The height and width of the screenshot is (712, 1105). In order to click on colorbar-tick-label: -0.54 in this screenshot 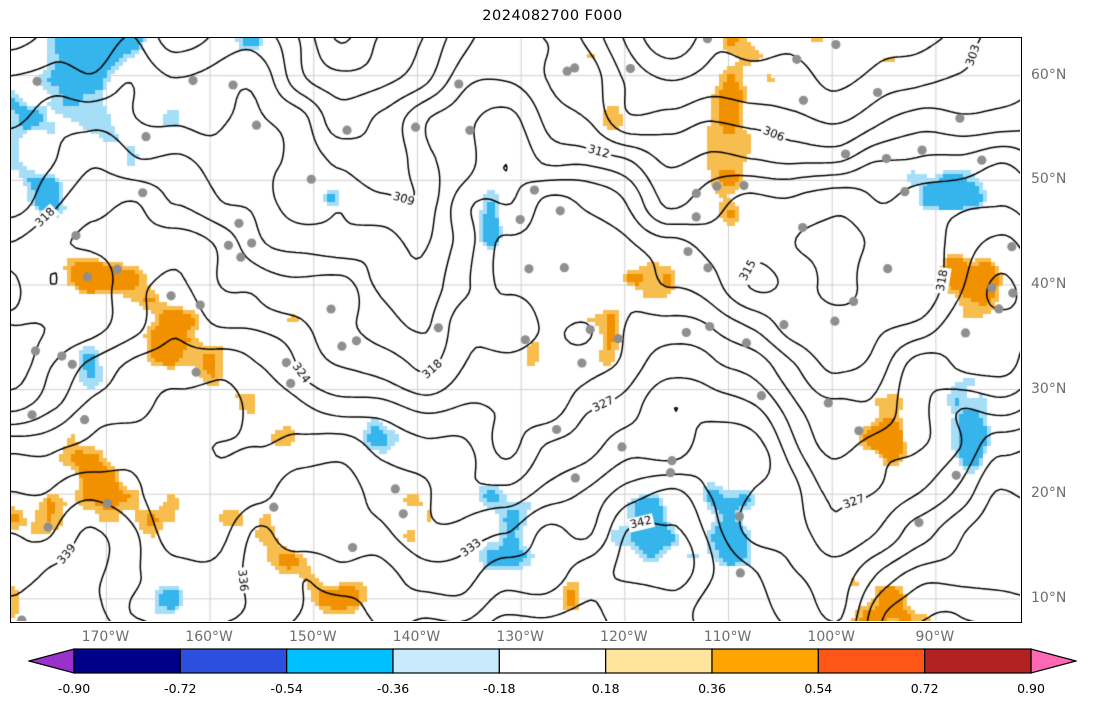, I will do `click(286, 688)`.